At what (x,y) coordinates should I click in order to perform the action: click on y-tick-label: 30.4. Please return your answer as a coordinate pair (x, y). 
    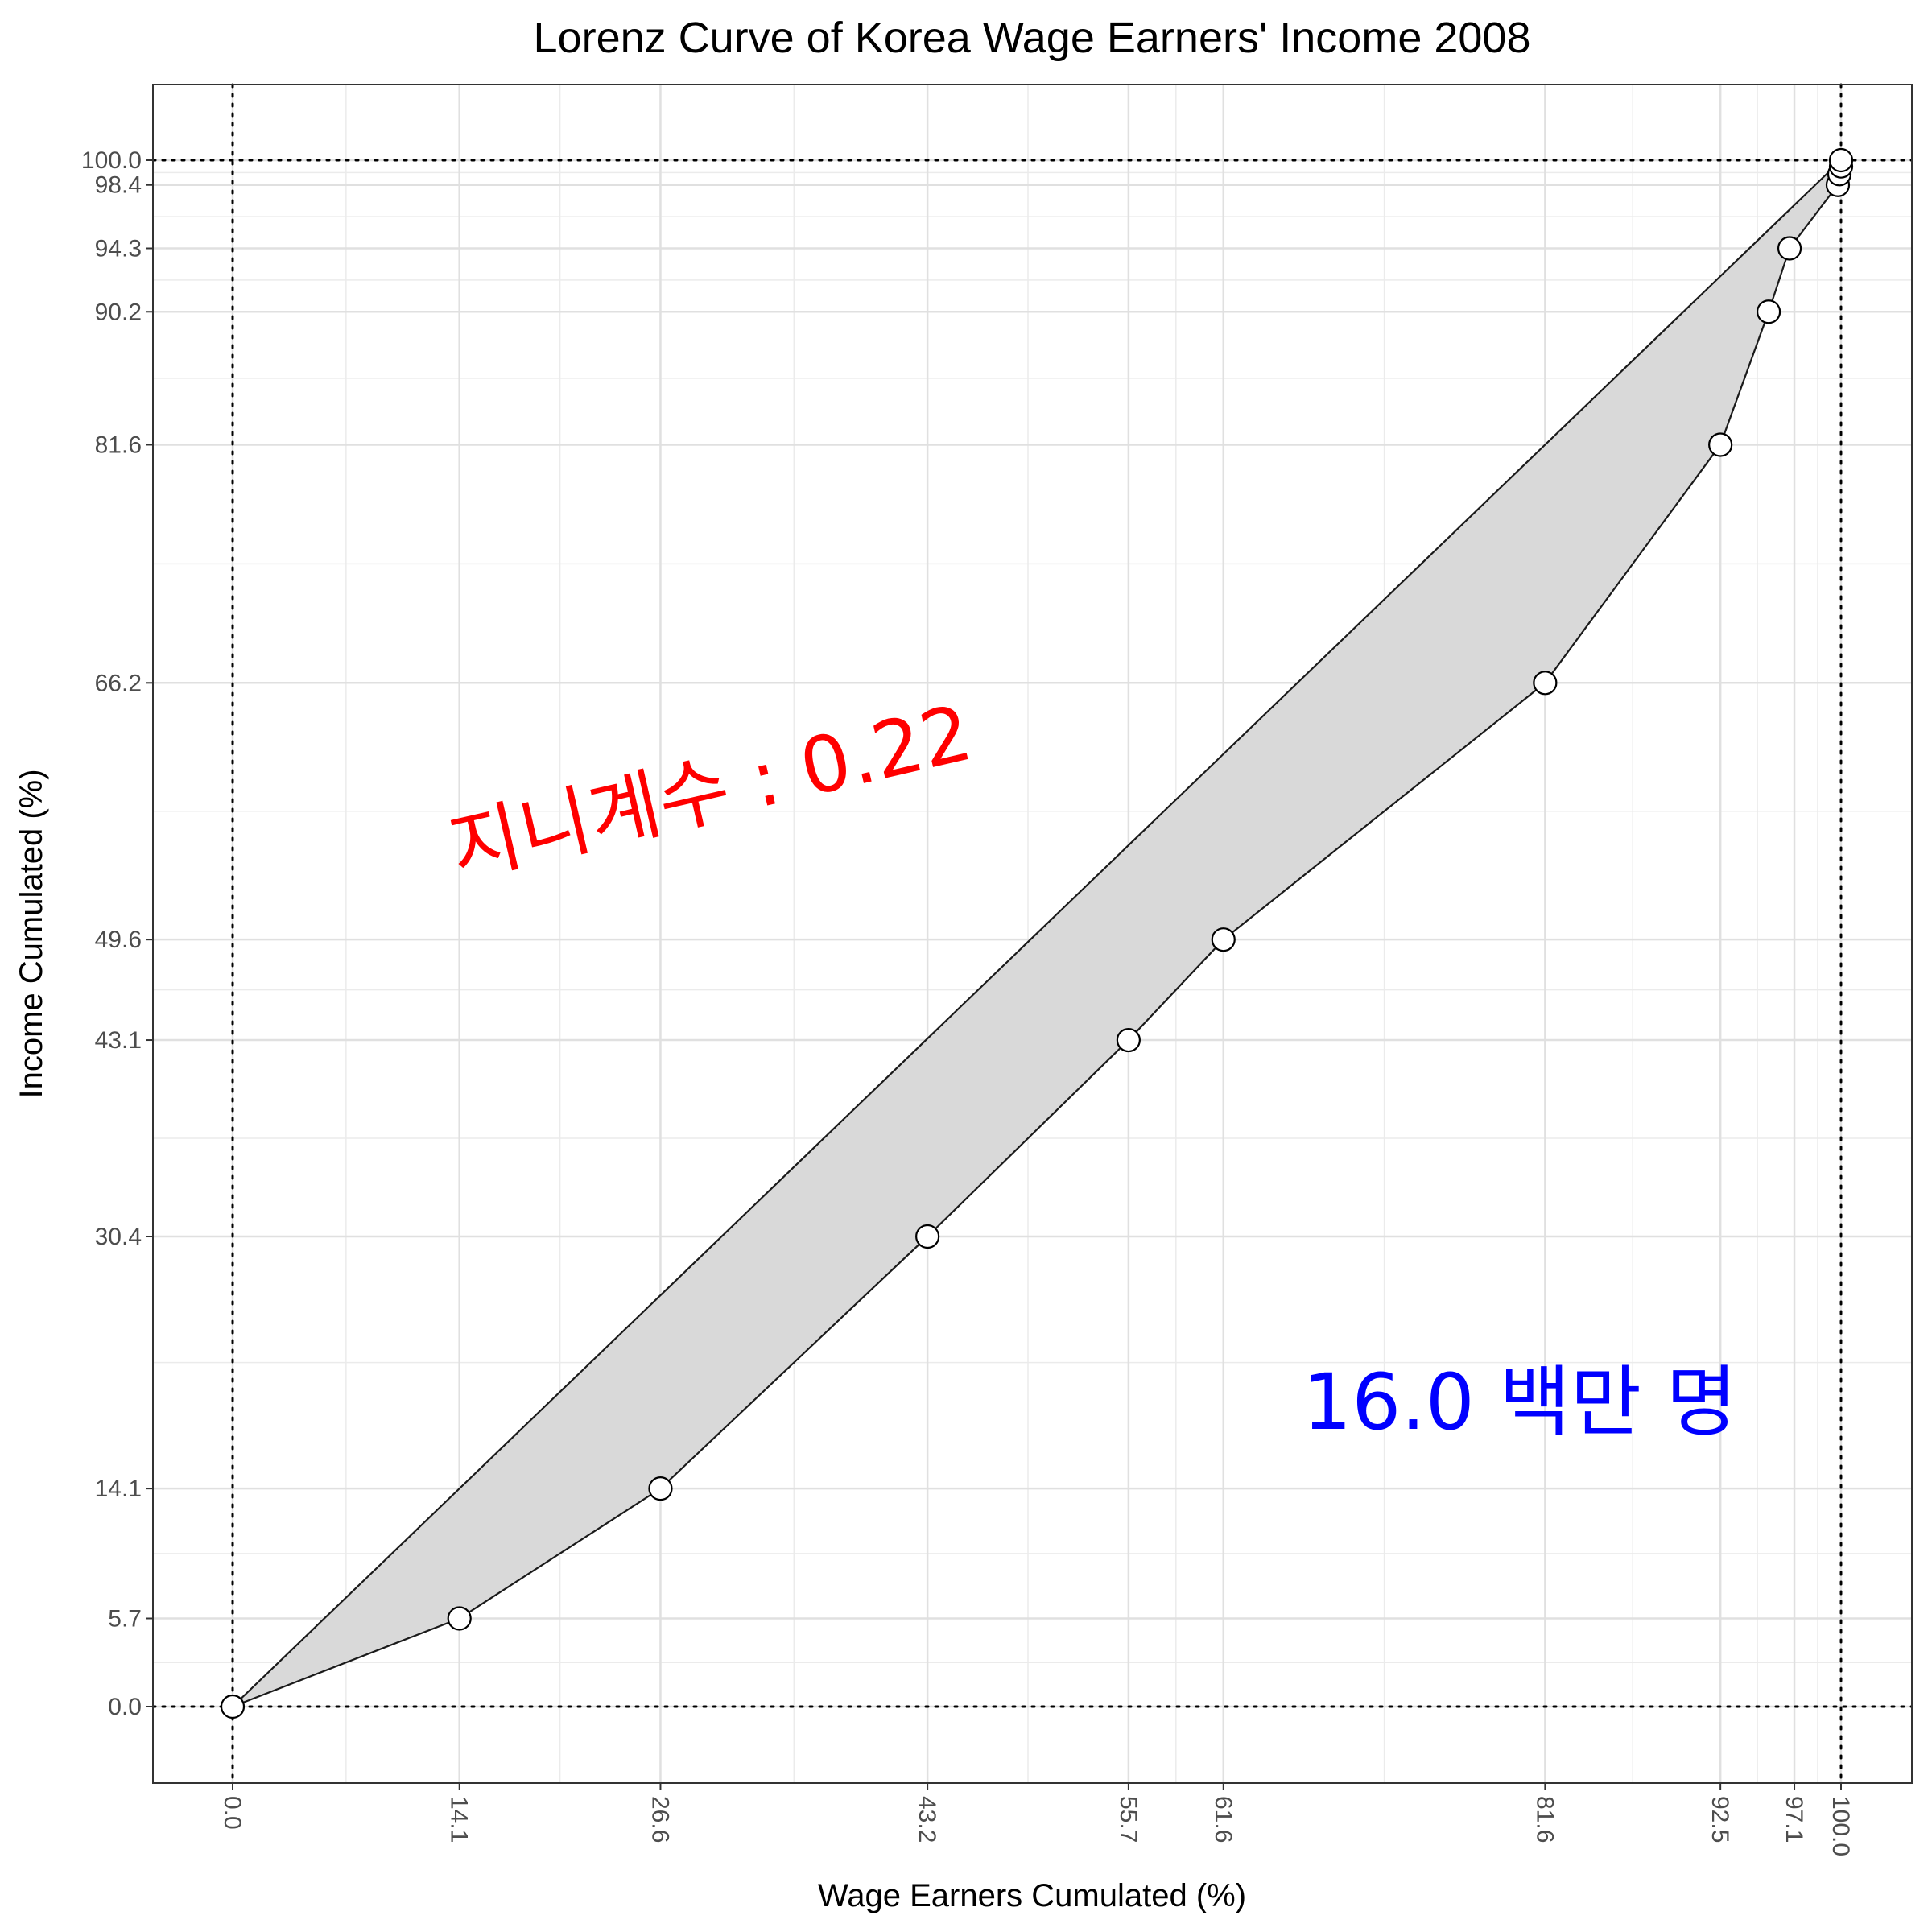
    Looking at the image, I should click on (118, 1237).